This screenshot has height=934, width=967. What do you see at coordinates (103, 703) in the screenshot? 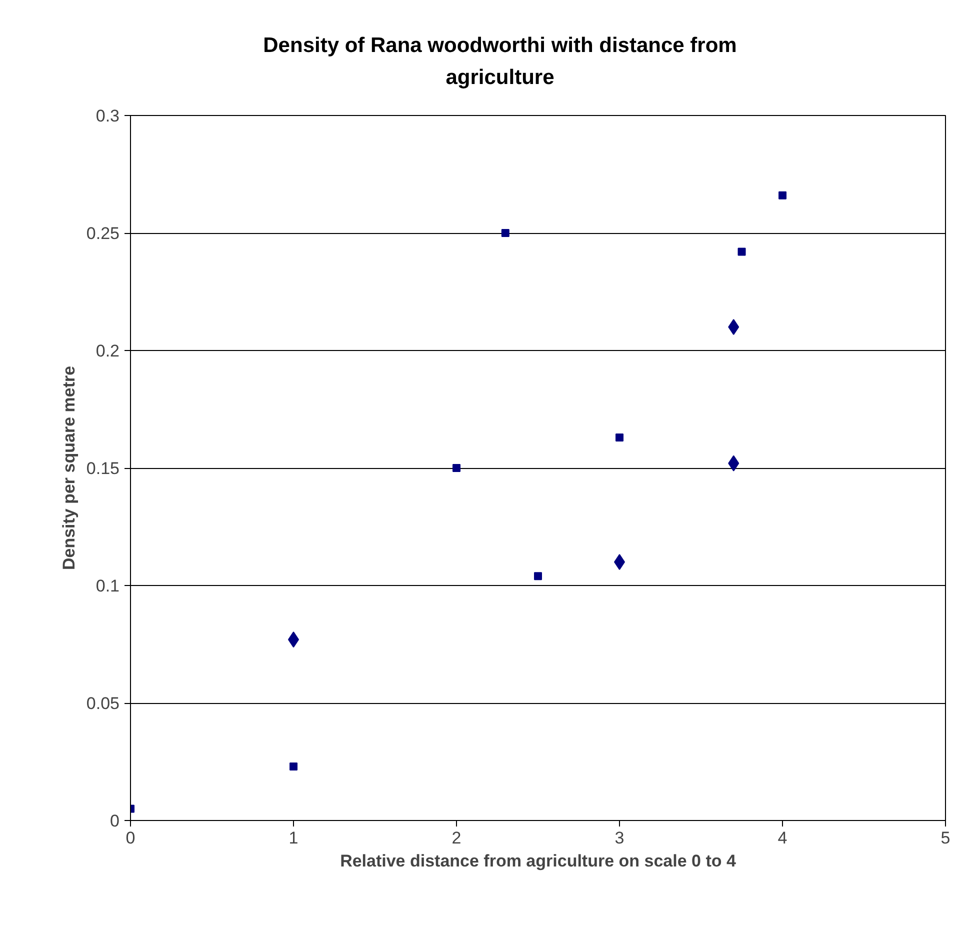
I see `y-tick-label: 0.05` at bounding box center [103, 703].